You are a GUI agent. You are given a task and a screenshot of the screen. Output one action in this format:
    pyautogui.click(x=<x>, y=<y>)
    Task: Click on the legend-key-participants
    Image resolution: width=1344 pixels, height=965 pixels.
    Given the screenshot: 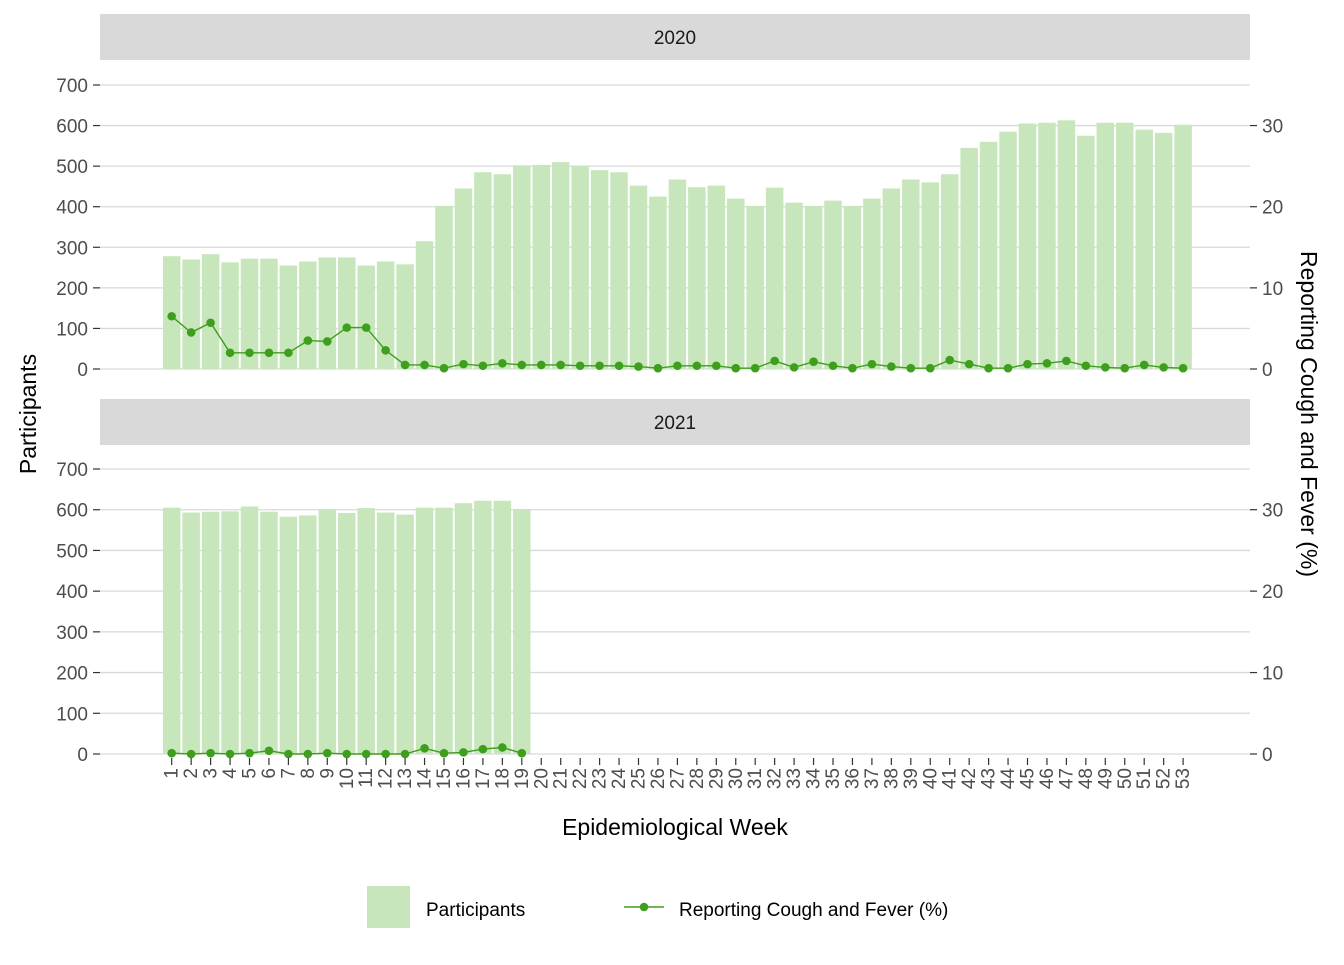 What is the action you would take?
    pyautogui.click(x=388, y=907)
    